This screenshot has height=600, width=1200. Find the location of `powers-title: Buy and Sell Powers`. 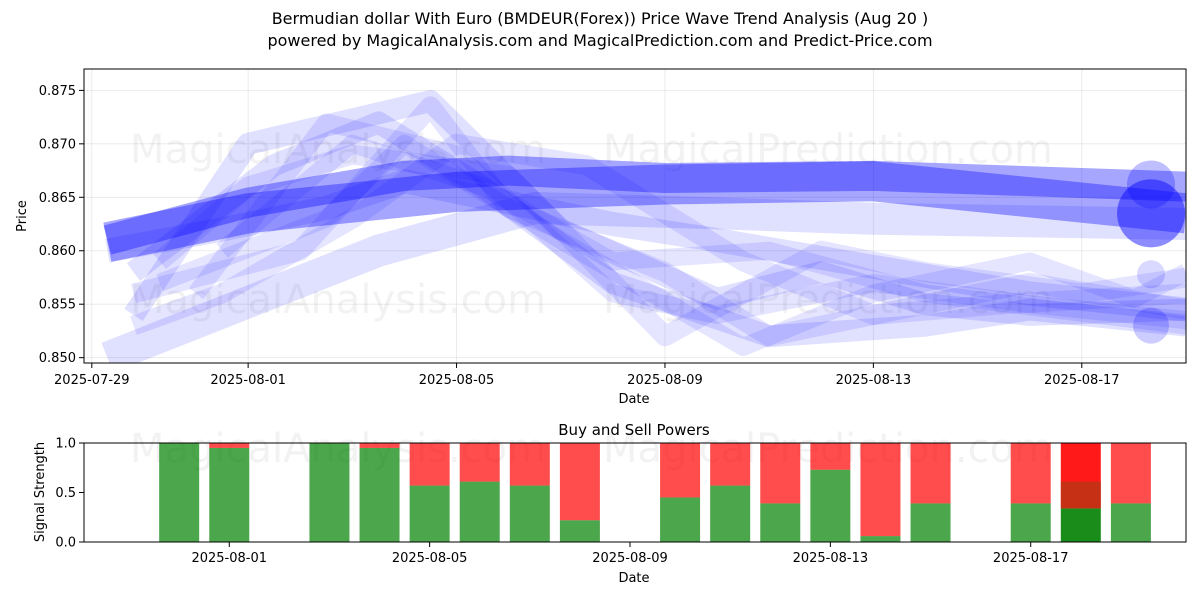

powers-title: Buy and Sell Powers is located at coordinates (634, 430).